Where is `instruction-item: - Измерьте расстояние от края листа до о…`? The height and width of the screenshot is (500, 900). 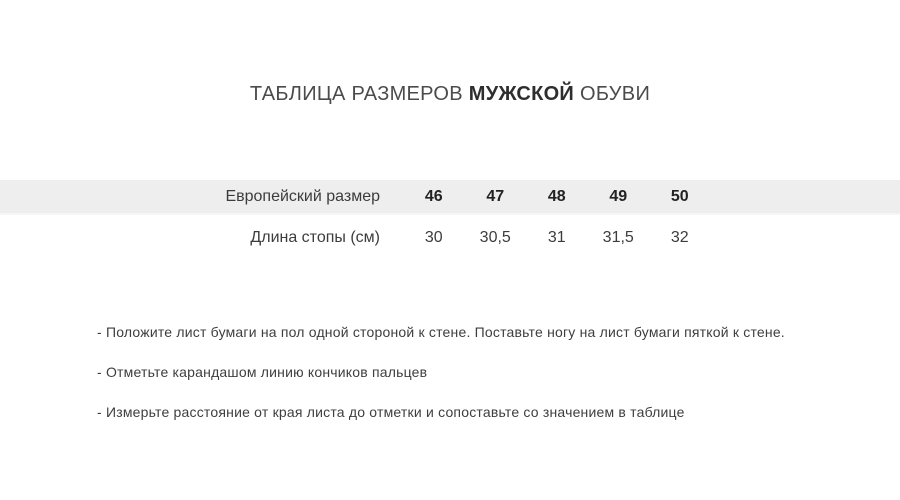 instruction-item: - Измерьте расстояние от края листа до о… is located at coordinates (391, 412).